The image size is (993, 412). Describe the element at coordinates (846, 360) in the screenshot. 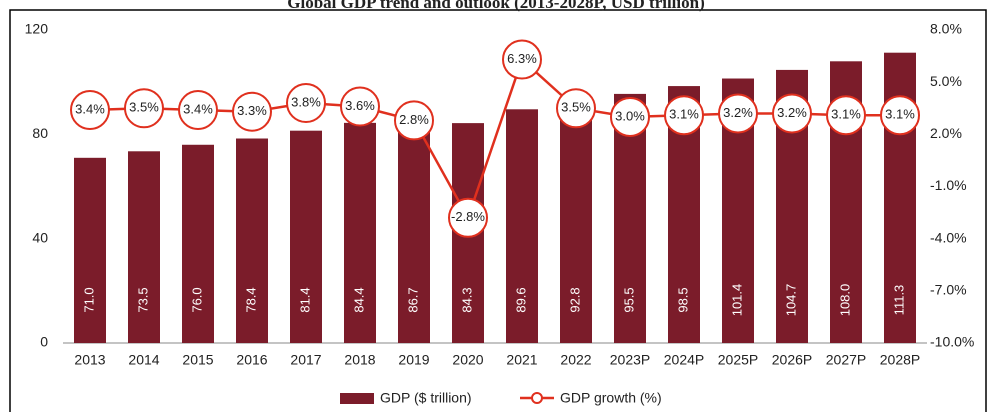

I see `x-tick-label: 2027P` at that location.